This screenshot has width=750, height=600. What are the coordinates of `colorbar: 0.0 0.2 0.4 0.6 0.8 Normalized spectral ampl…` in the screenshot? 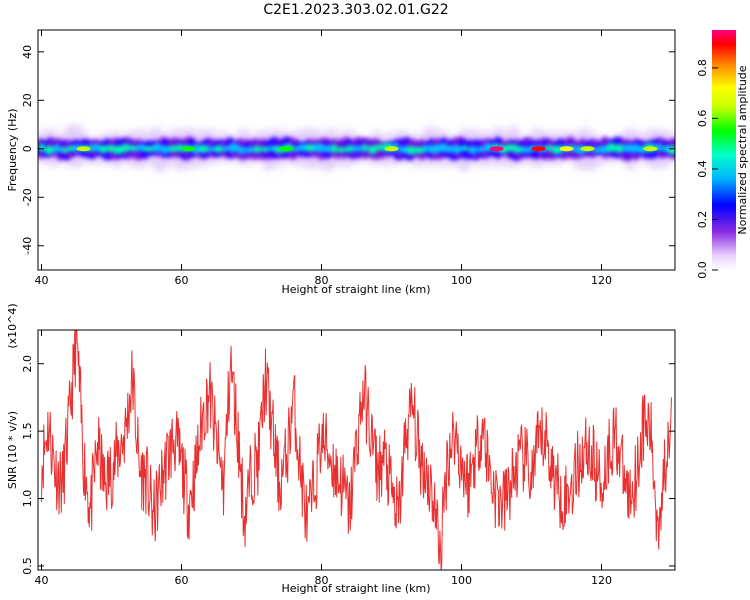 It's located at (722, 154).